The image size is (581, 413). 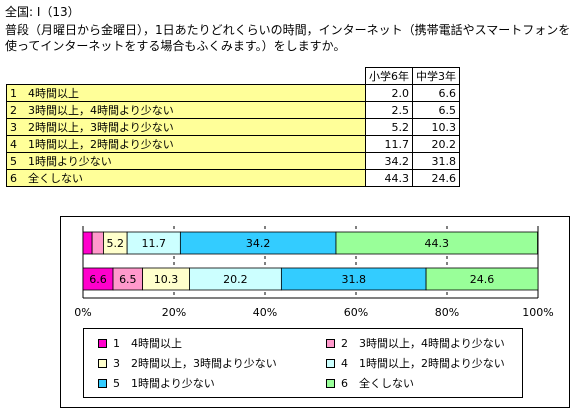 I want to click on table-row: 6 全くしない 44.3 24.6, so click(x=233, y=178).